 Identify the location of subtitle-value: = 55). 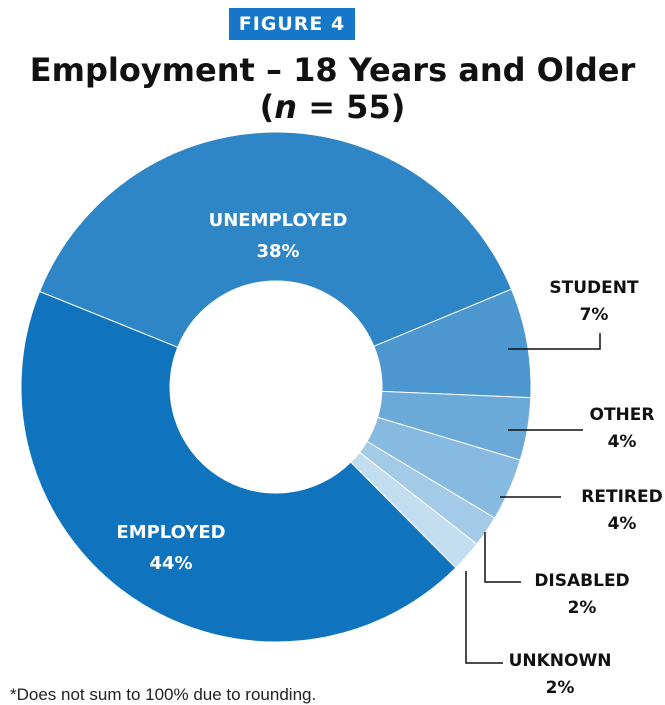
(351, 106).